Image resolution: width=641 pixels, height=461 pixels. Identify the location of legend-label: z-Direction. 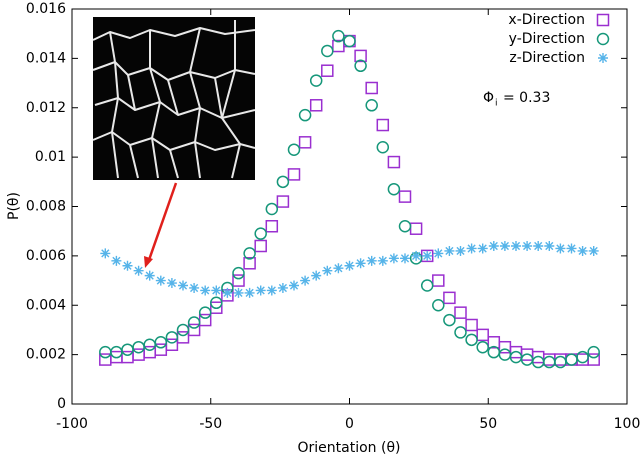
(547, 58).